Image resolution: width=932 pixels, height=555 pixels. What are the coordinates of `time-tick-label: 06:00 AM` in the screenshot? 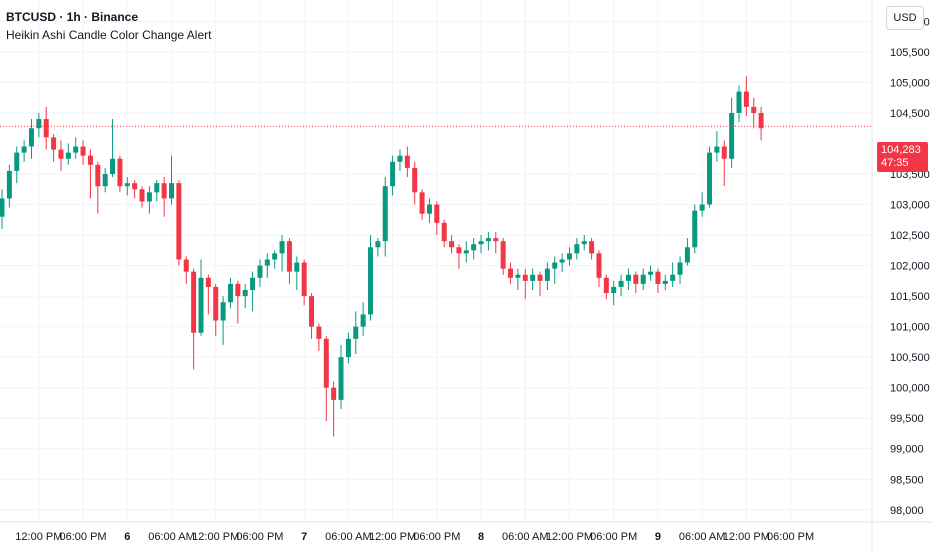 It's located at (702, 537).